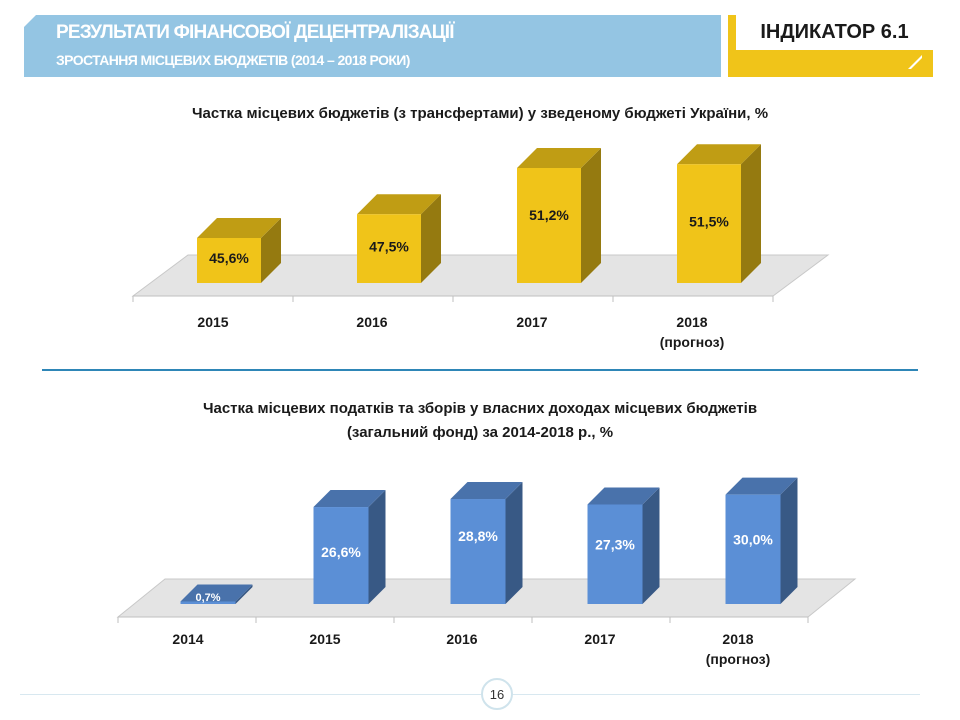 This screenshot has width=960, height=720. What do you see at coordinates (915, 62) in the screenshot?
I see `corner-arrow-icon` at bounding box center [915, 62].